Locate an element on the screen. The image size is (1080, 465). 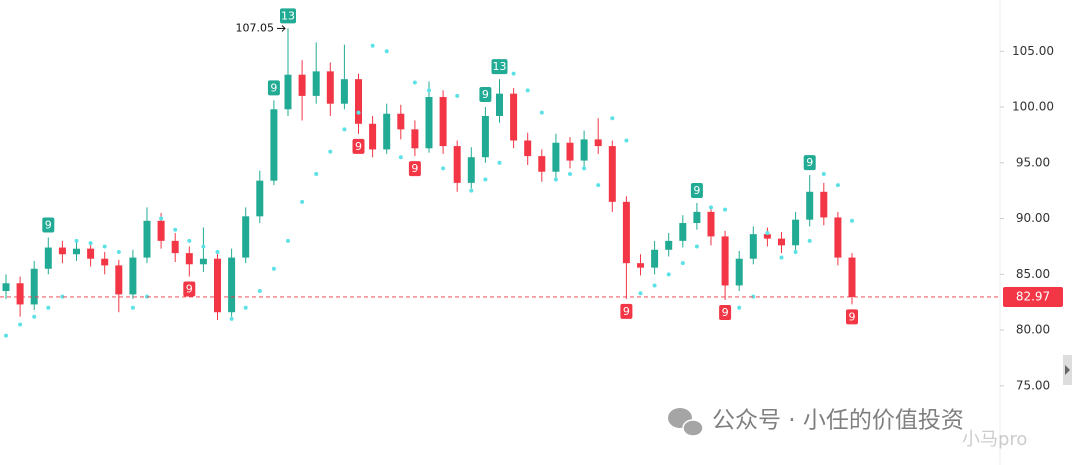
y-tick-label: 100.00 is located at coordinates (1033, 107).